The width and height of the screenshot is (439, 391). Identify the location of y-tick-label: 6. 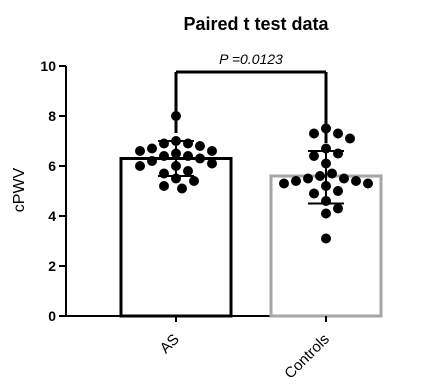
(52, 166).